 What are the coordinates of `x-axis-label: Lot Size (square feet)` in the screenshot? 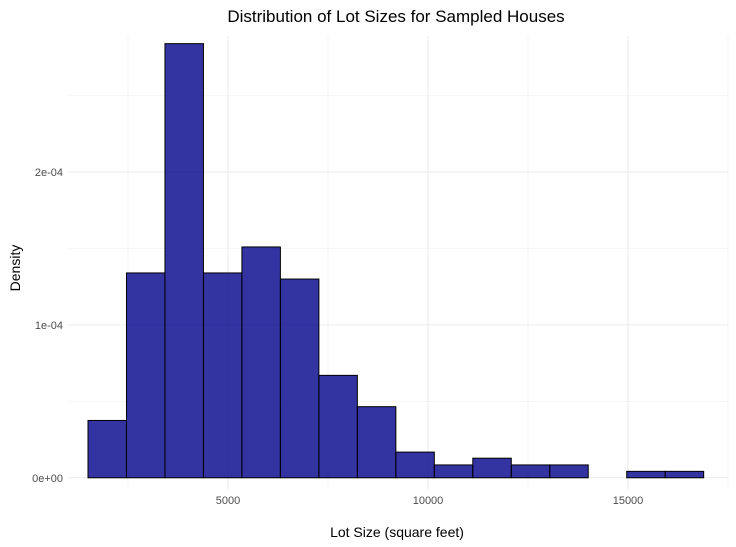 It's located at (397, 532).